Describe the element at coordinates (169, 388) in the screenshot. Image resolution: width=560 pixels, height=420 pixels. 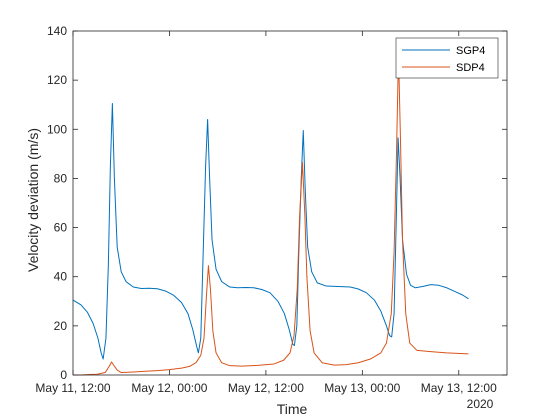
I see `x-tick-label: May 12, 00:00` at that location.